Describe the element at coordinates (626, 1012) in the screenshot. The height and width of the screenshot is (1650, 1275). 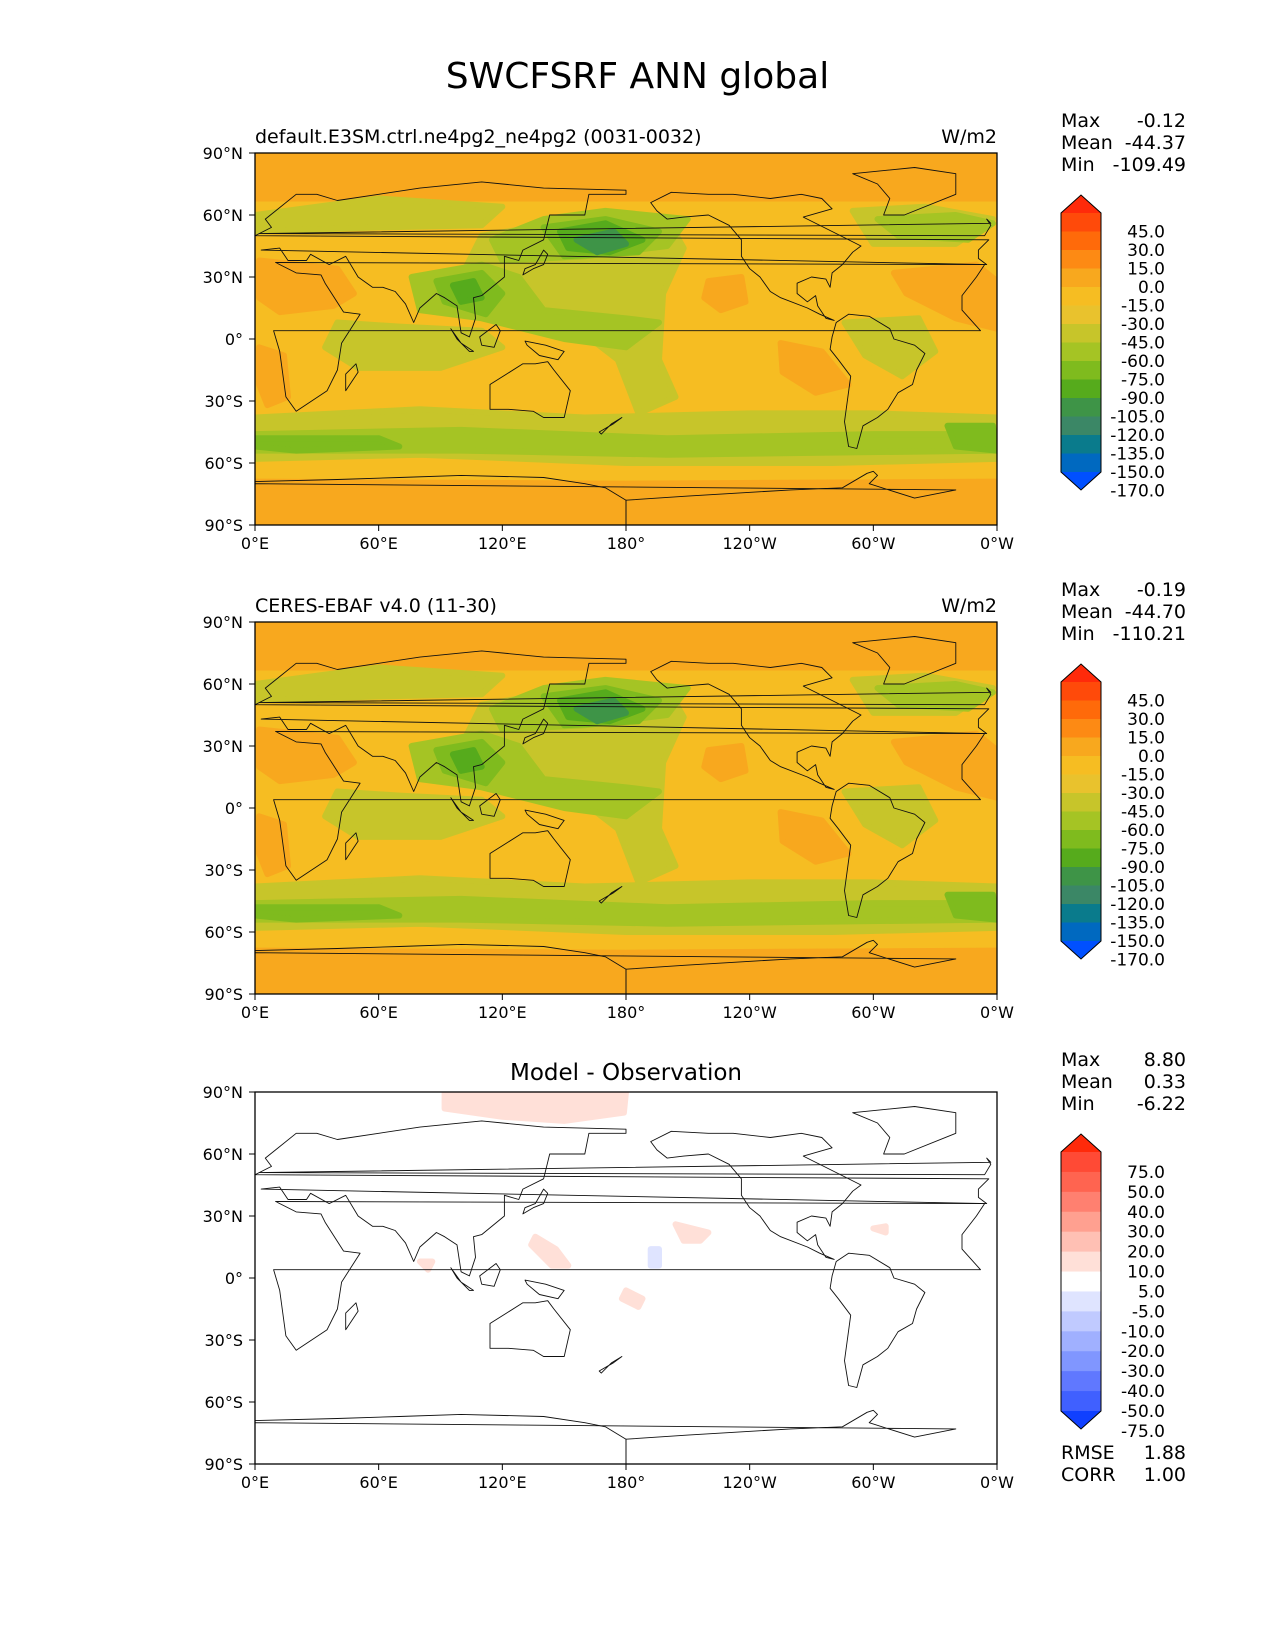
I see `x-tick-label: 180°` at that location.